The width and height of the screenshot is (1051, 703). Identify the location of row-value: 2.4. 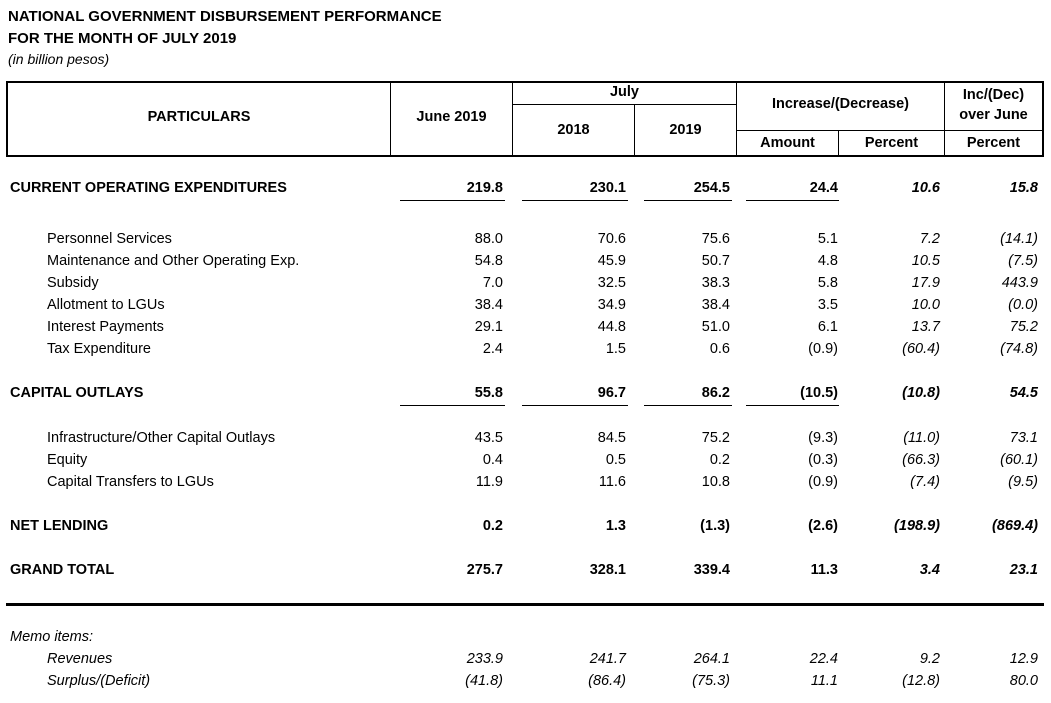
(492, 349).